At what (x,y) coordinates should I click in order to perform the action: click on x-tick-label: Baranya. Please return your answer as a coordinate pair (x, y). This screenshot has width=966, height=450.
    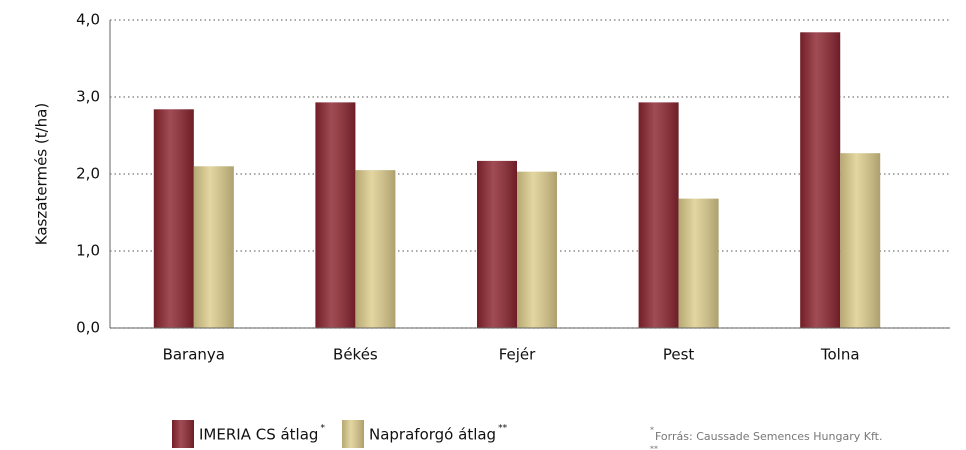
    Looking at the image, I should click on (194, 355).